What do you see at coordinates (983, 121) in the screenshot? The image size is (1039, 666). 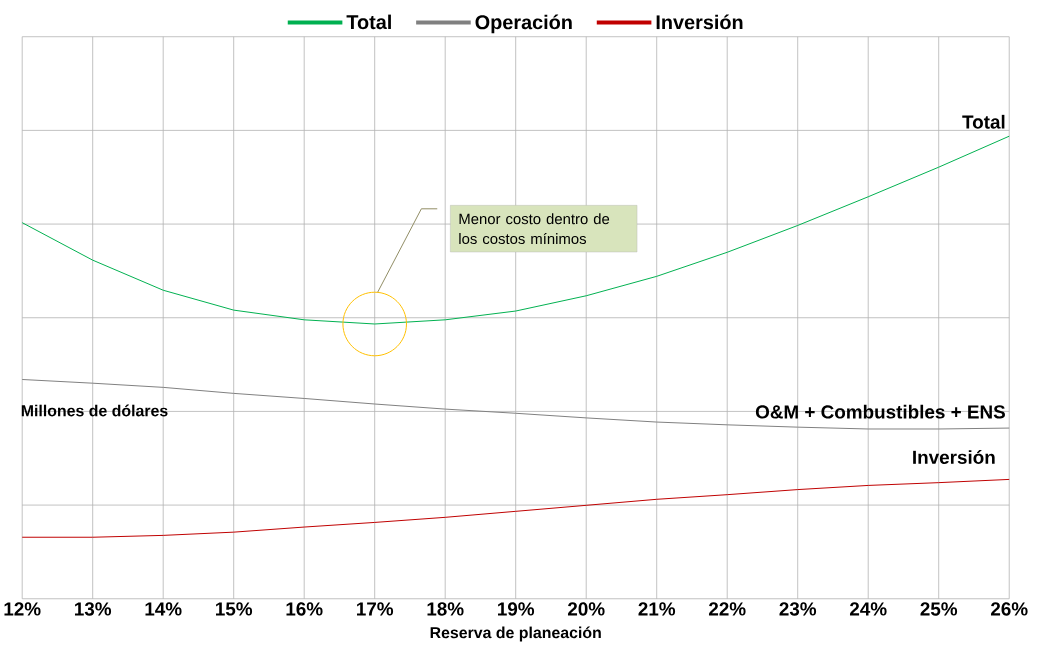 I see `text: Total` at bounding box center [983, 121].